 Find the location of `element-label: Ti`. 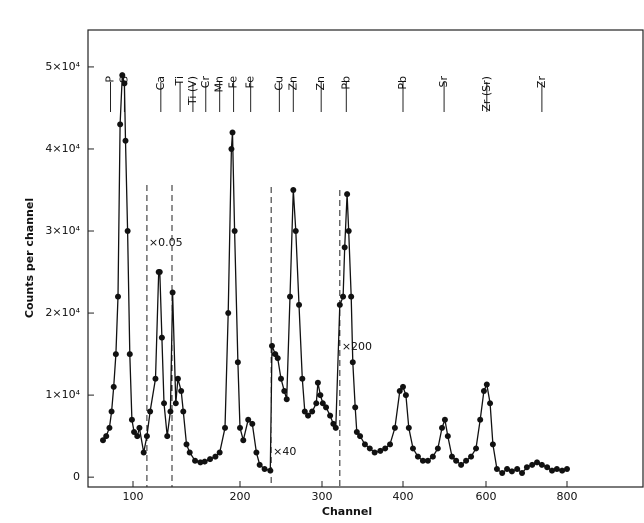

element-label: Ti is located at coordinates (179, 81).